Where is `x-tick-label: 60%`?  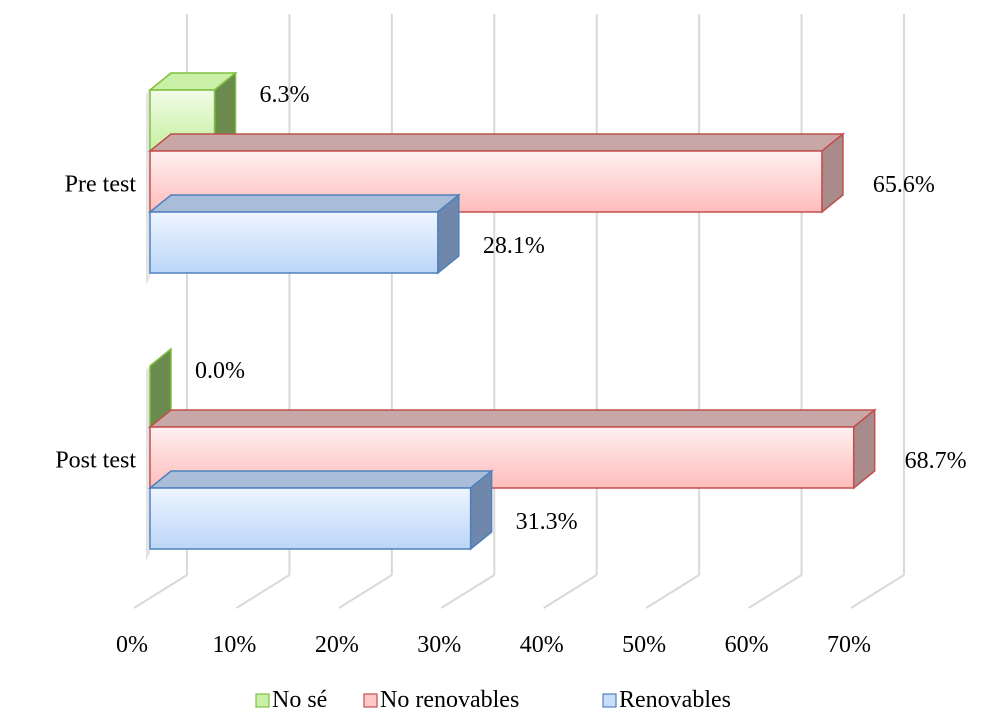 x-tick-label: 60% is located at coordinates (747, 645).